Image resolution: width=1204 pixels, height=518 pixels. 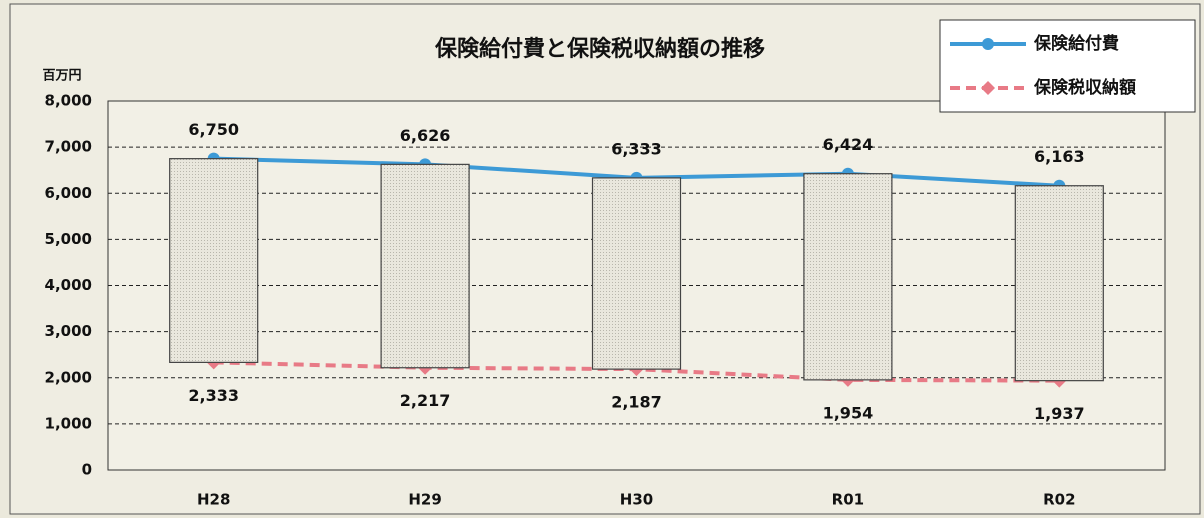 I want to click on y-tick-label: 5,000, so click(x=68, y=239).